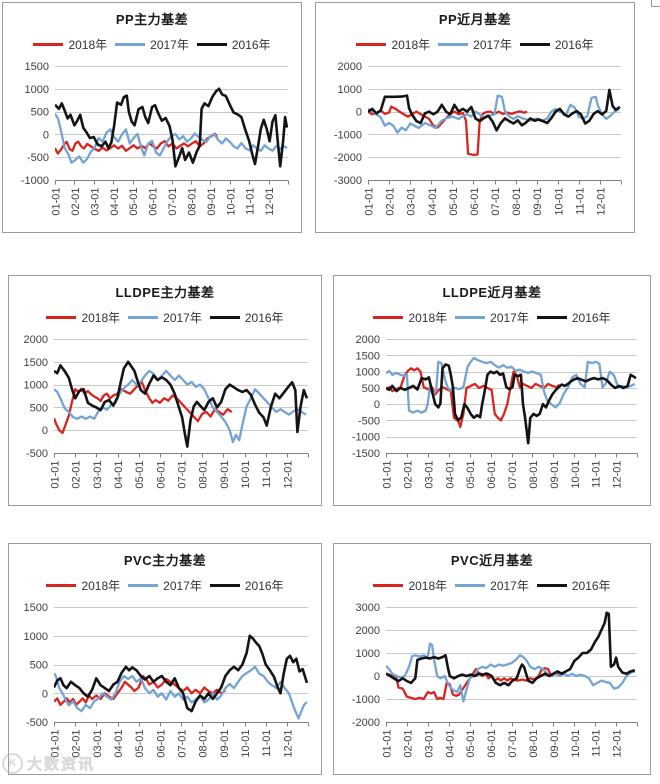 The width and height of the screenshot is (660, 784). What do you see at coordinates (88, 44) in the screenshot?
I see `legend-label: 2018年` at bounding box center [88, 44].